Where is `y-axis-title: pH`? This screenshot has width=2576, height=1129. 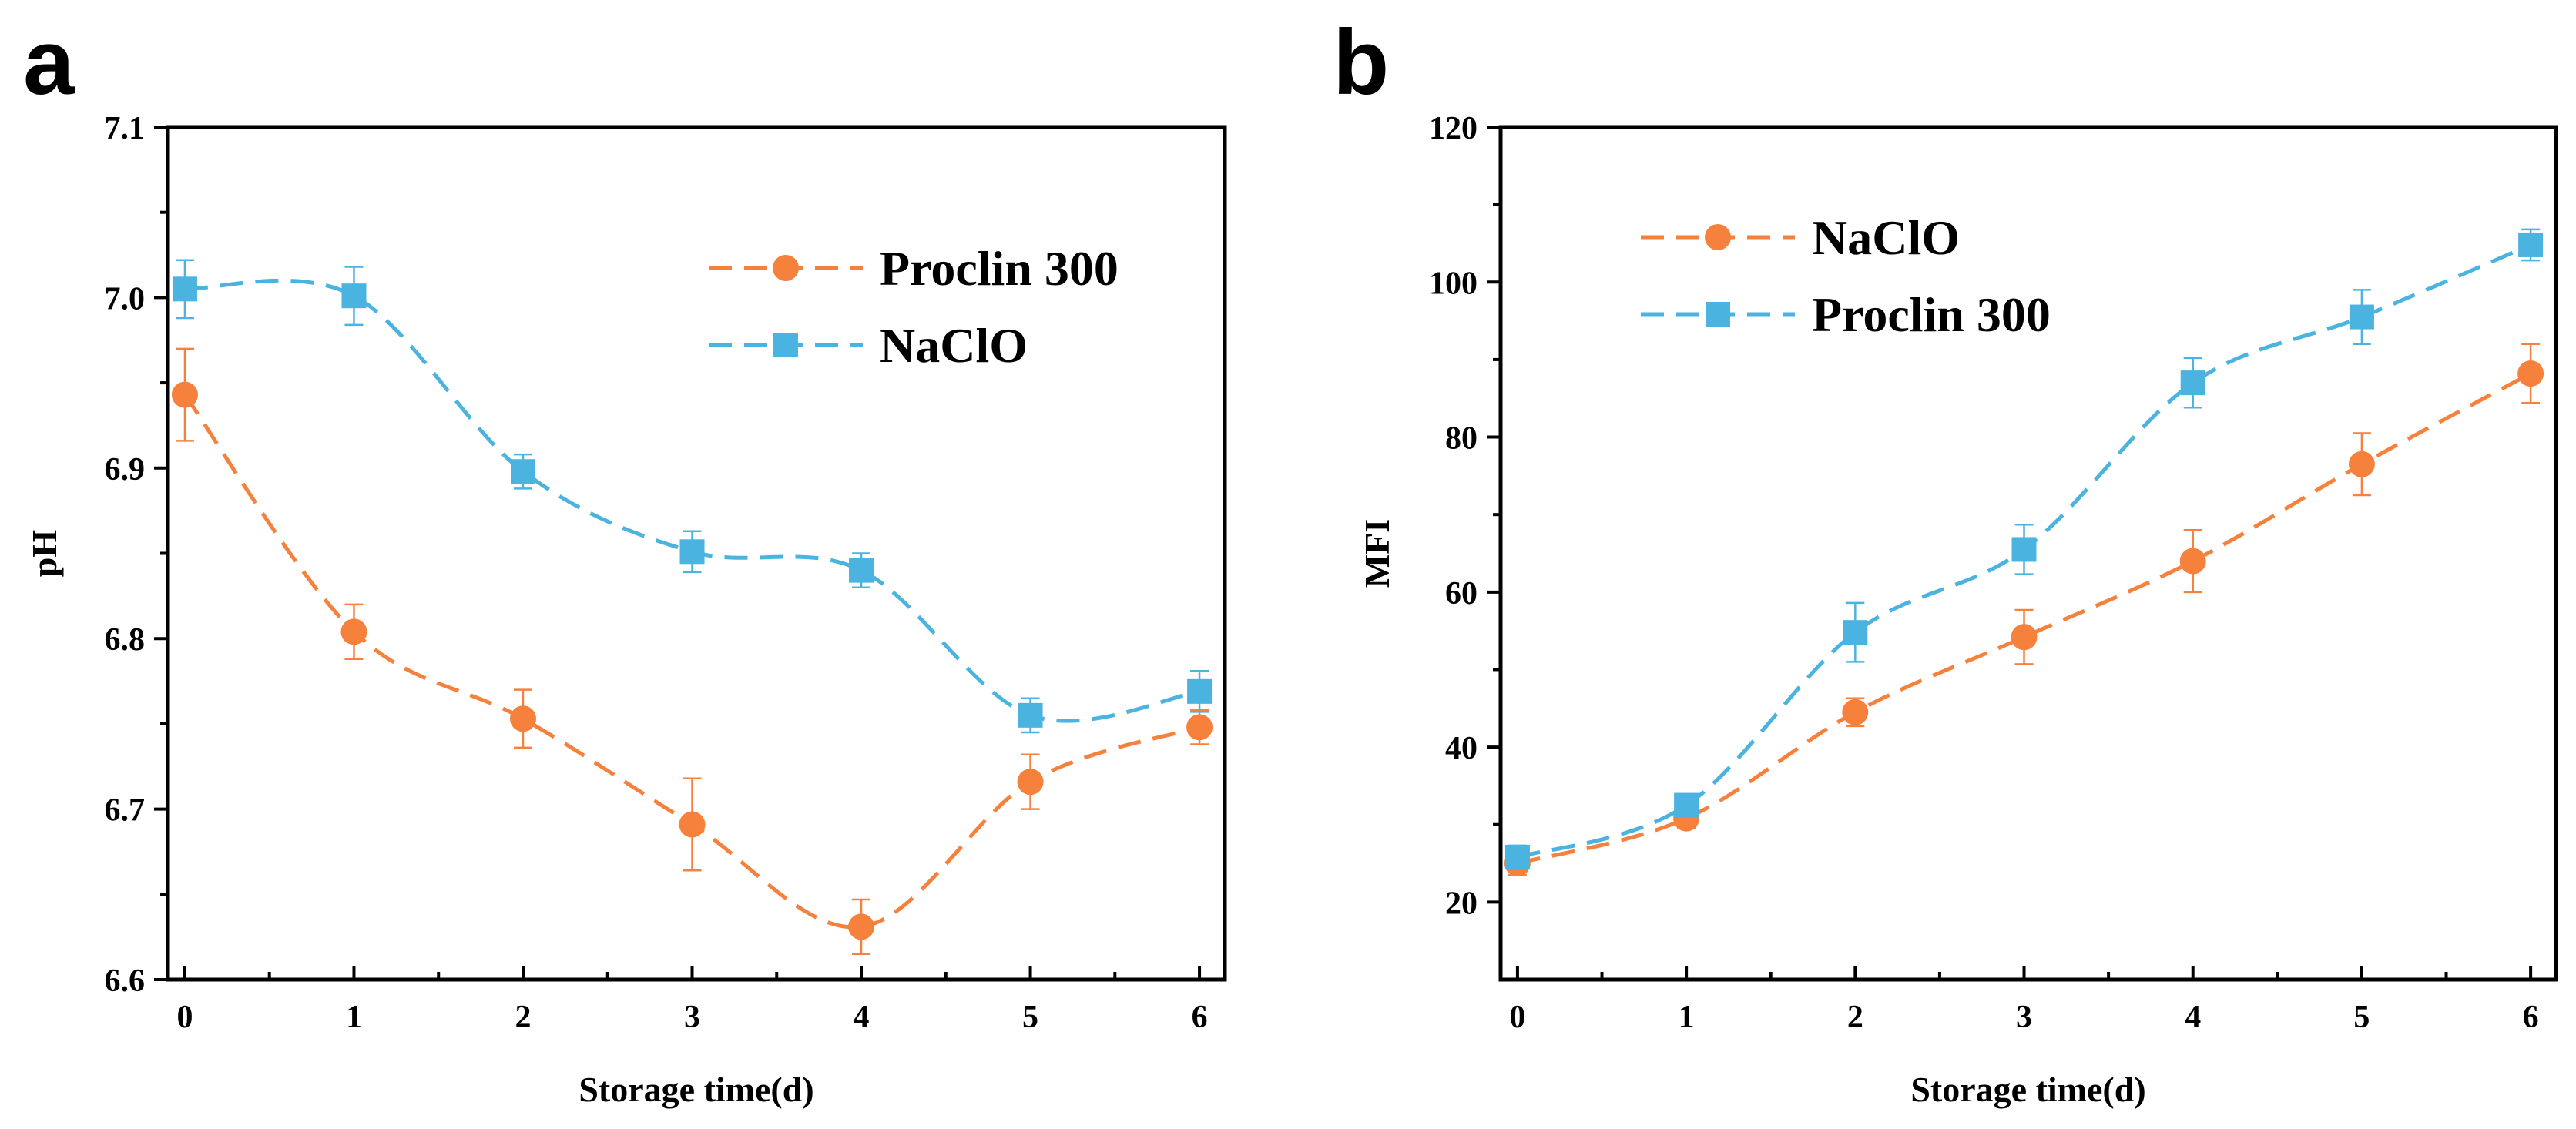 y-axis-title: pH is located at coordinates (44, 554).